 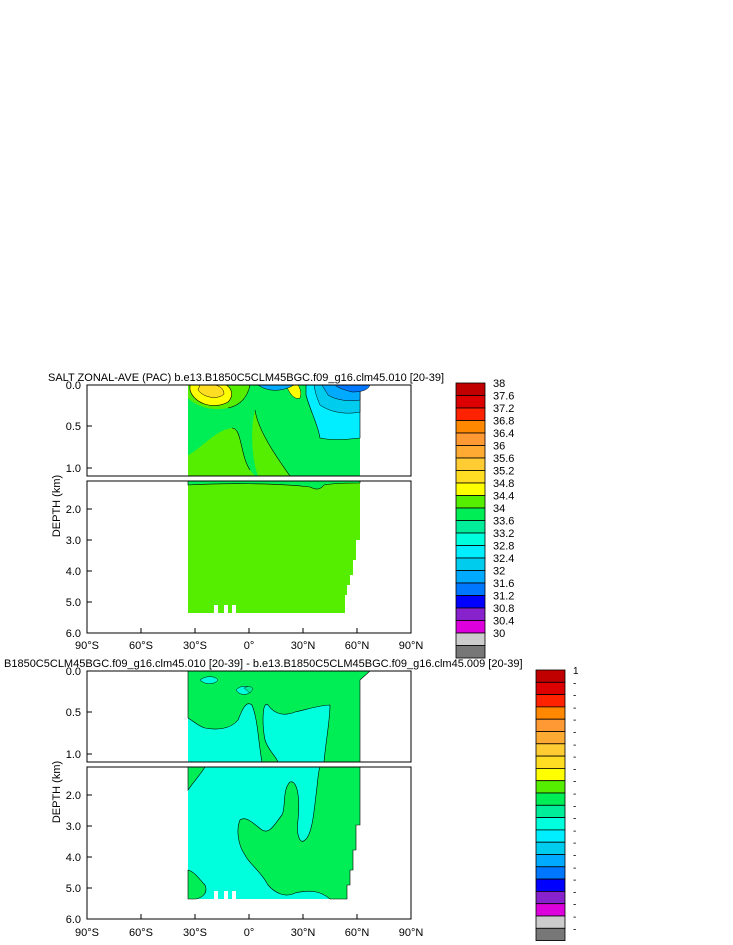 I want to click on y-tick: 0.0, so click(x=73, y=386).